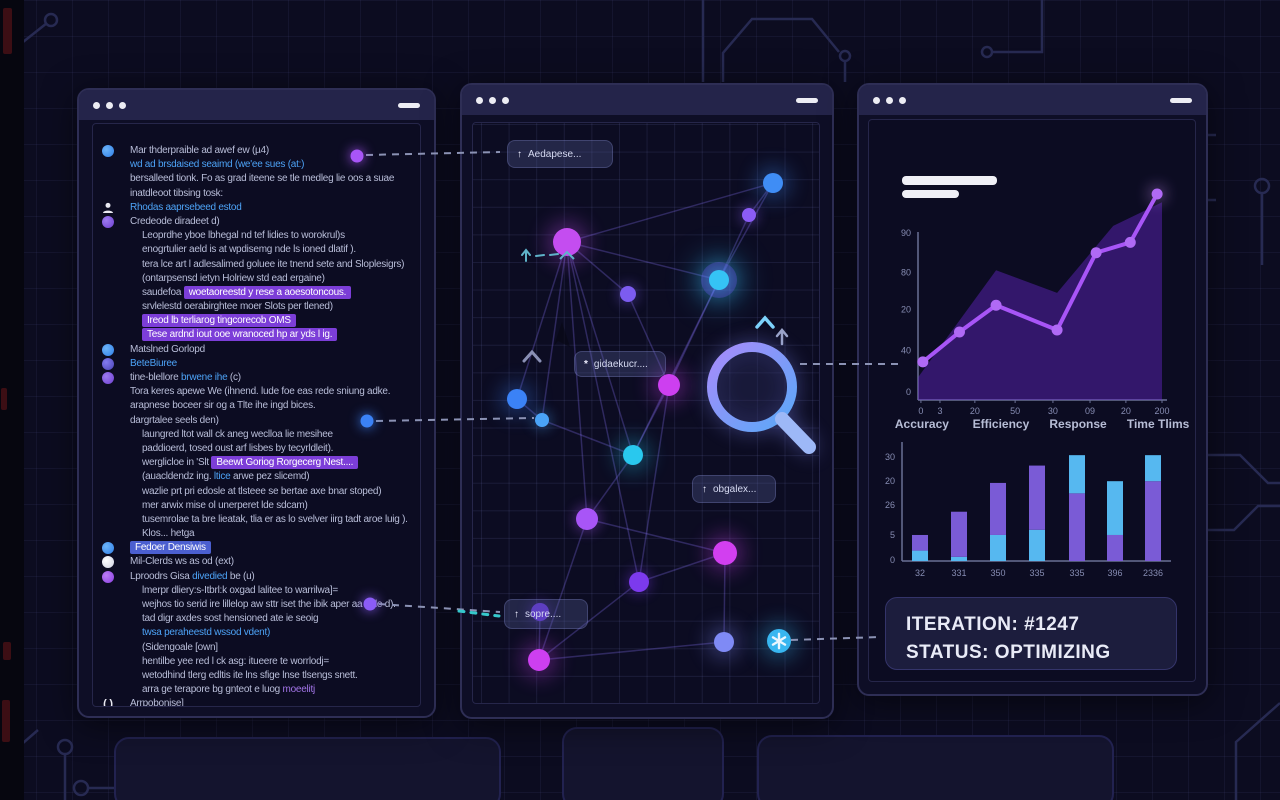 This screenshot has width=1280, height=800. What do you see at coordinates (108, 151) in the screenshot?
I see `globe-blue-icon` at bounding box center [108, 151].